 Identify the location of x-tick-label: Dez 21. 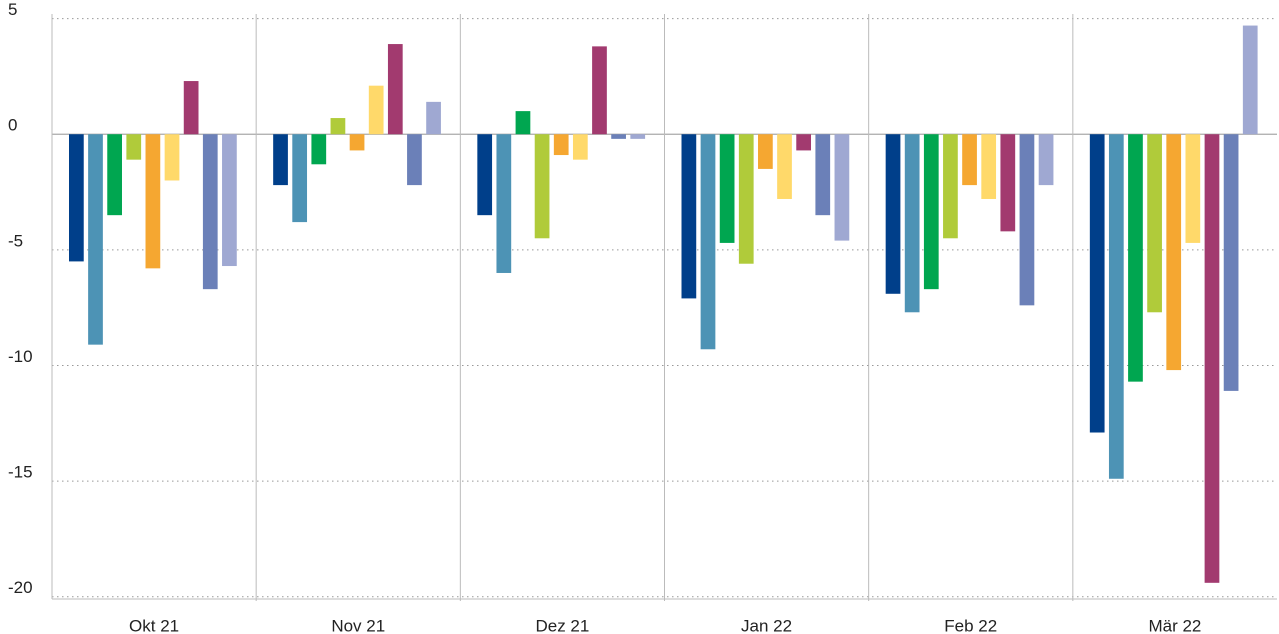
(562, 625).